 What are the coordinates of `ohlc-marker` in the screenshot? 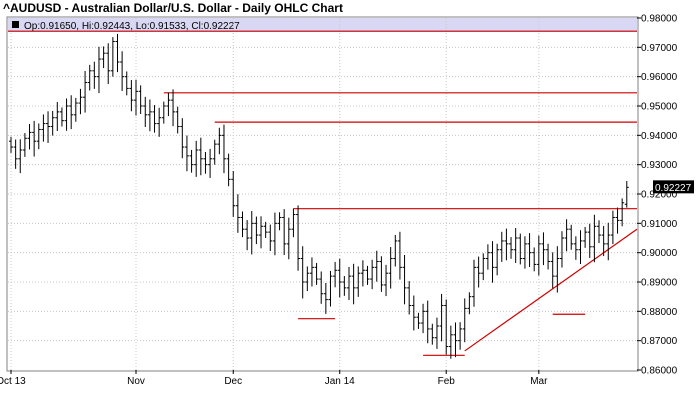 It's located at (15, 24).